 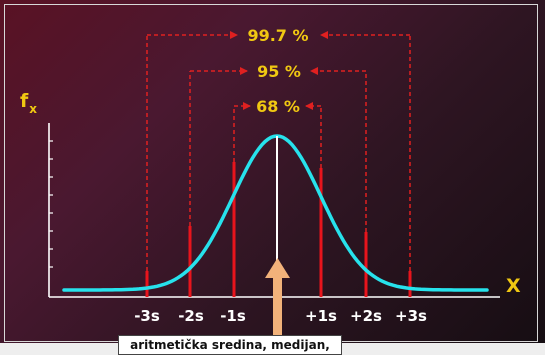 What do you see at coordinates (278, 106) in the screenshot?
I see `percent-68: 68 %` at bounding box center [278, 106].